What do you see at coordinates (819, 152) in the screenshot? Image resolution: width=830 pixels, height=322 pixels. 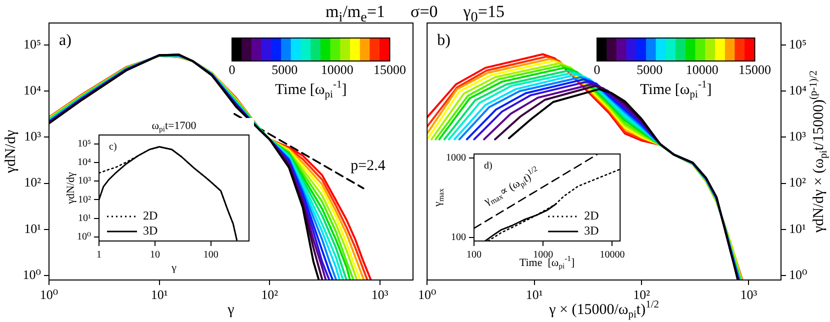 I see `y-axis-title: γdN/dγ × (ωpit/15000)(p-1)/2` at bounding box center [819, 152].